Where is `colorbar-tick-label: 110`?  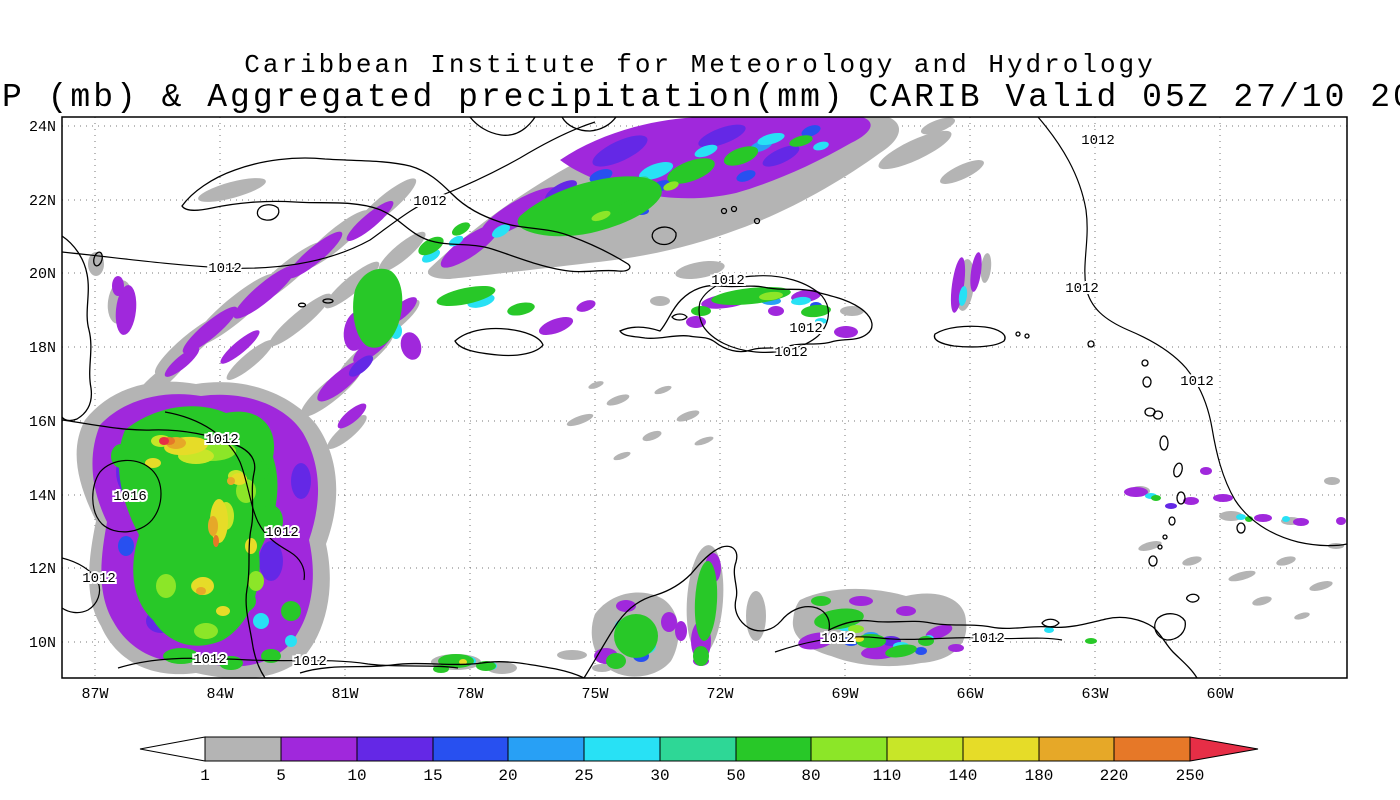 colorbar-tick-label: 110 is located at coordinates (887, 776).